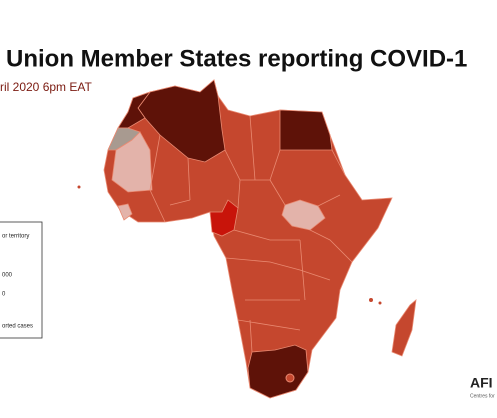 This screenshot has height=418, width=497. Describe the element at coordinates (21, 280) in the screenshot. I see `legend-box` at that location.